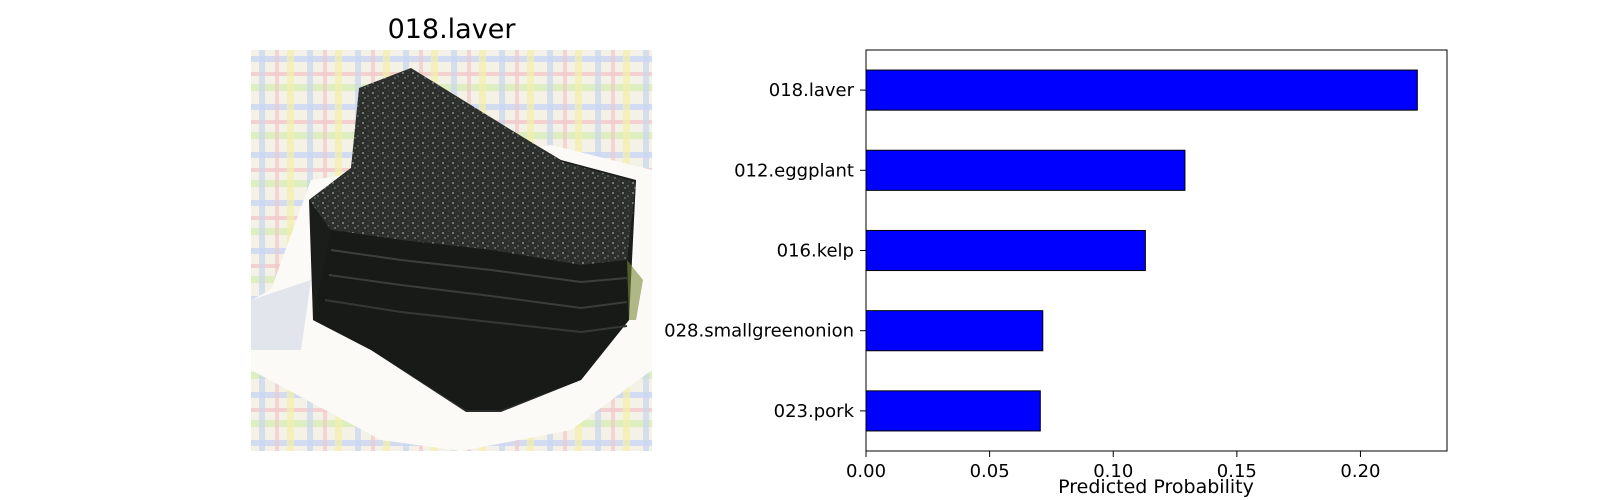  I want to click on bar-023-pork, so click(953, 411).